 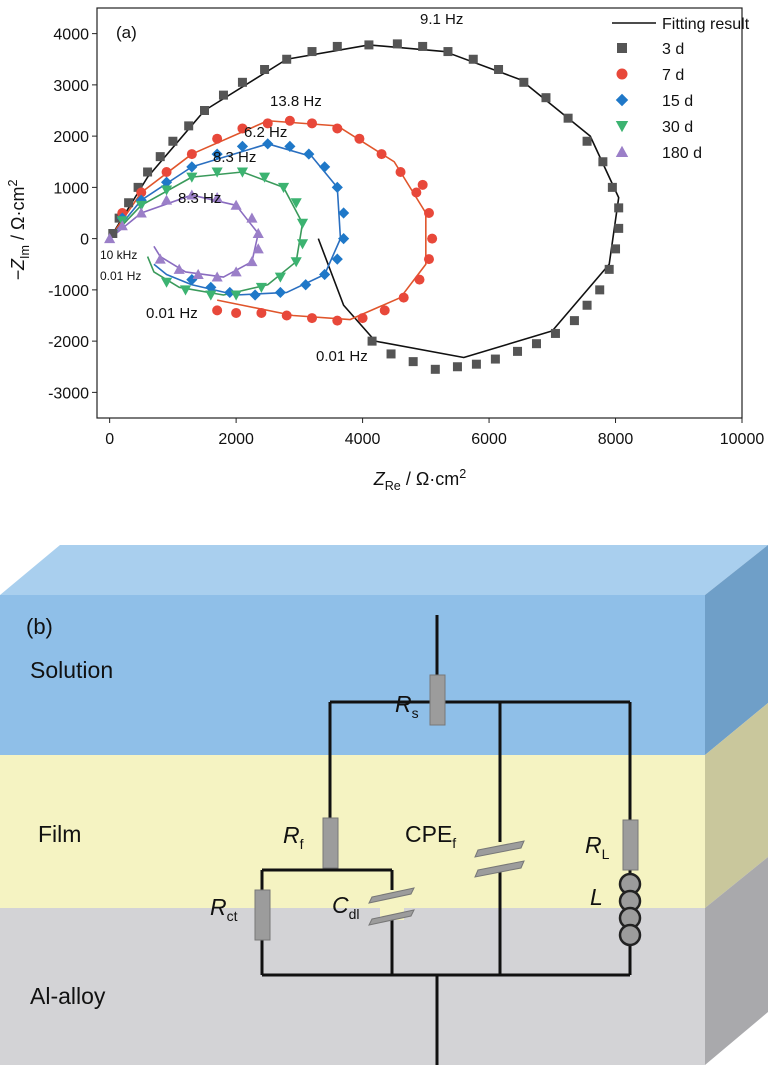 I want to click on inductor-coil, so click(x=630, y=935).